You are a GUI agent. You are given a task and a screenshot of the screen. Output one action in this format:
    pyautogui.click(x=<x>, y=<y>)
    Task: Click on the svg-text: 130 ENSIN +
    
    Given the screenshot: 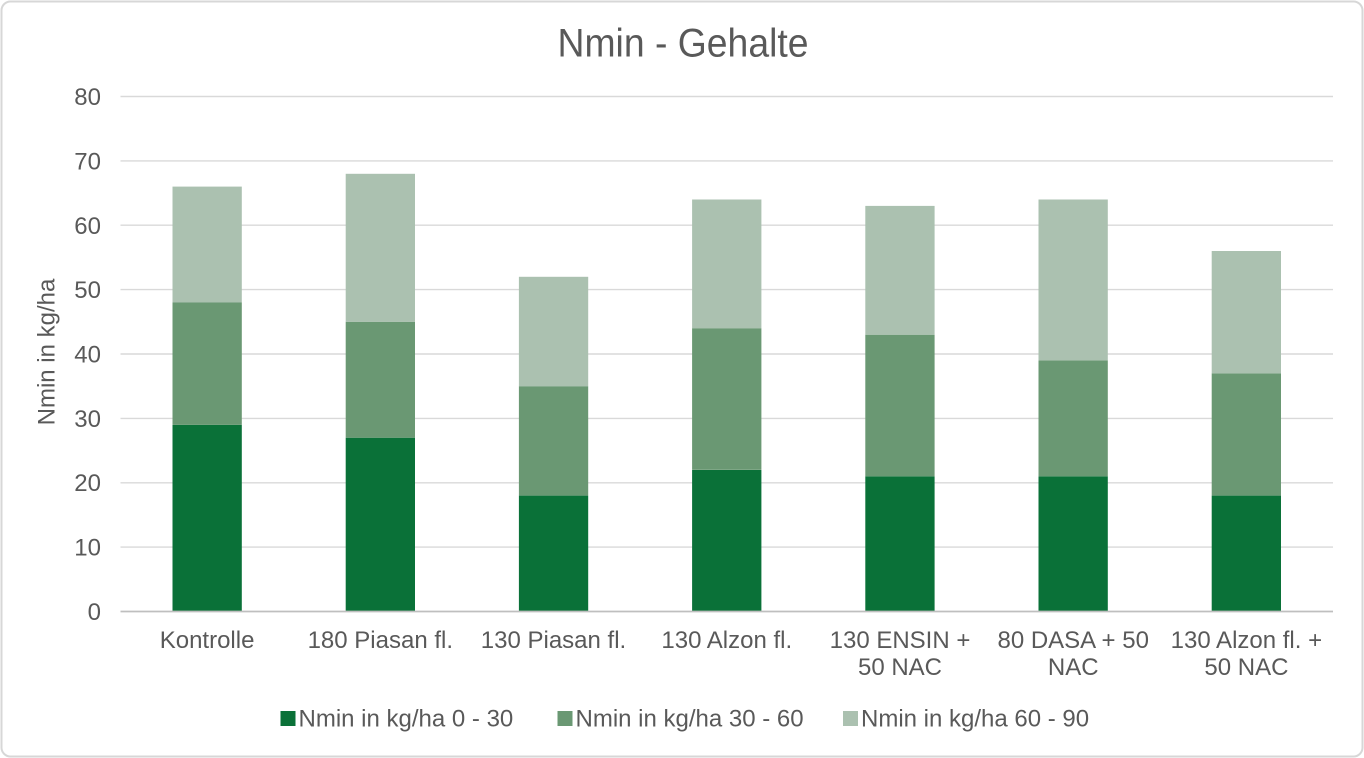 What is the action you would take?
    pyautogui.click(x=900, y=640)
    